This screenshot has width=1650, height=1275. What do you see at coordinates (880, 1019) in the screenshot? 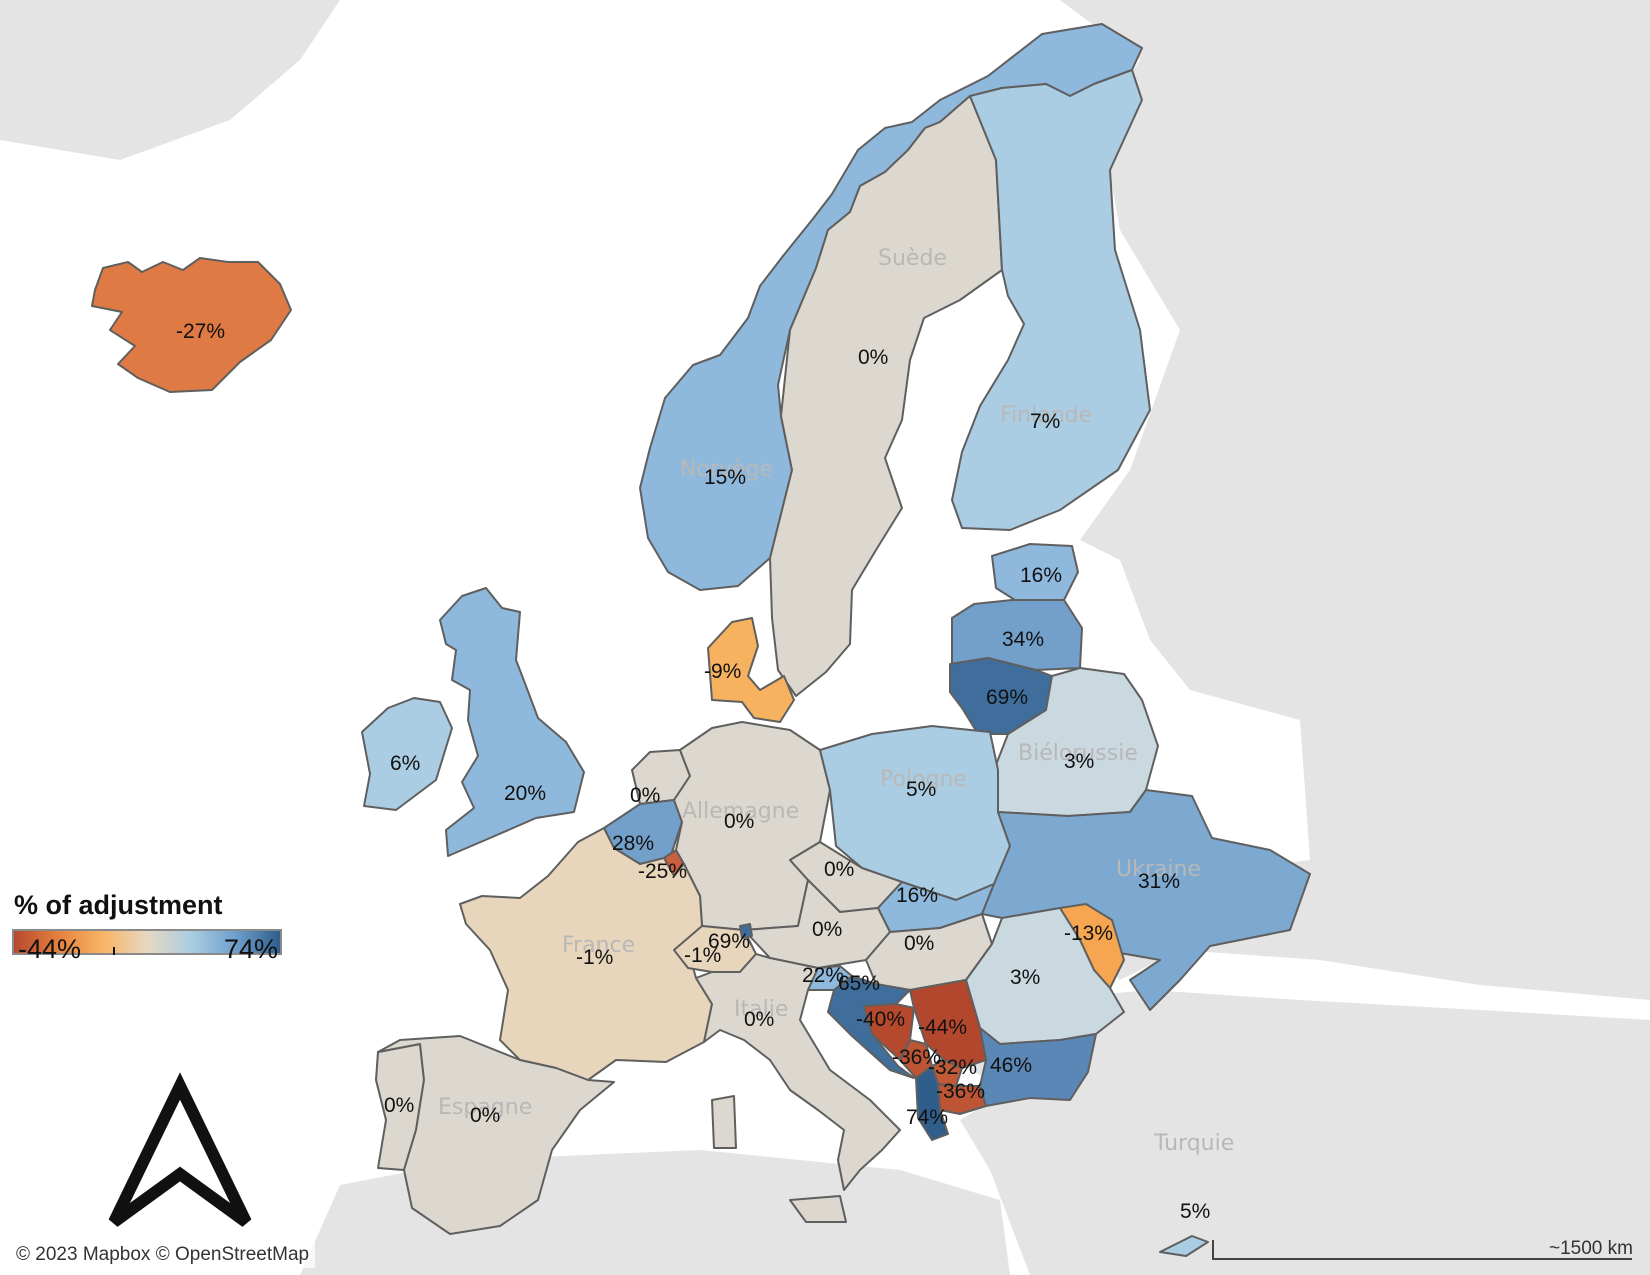
I see `value-label-bosnia: -40%` at bounding box center [880, 1019].